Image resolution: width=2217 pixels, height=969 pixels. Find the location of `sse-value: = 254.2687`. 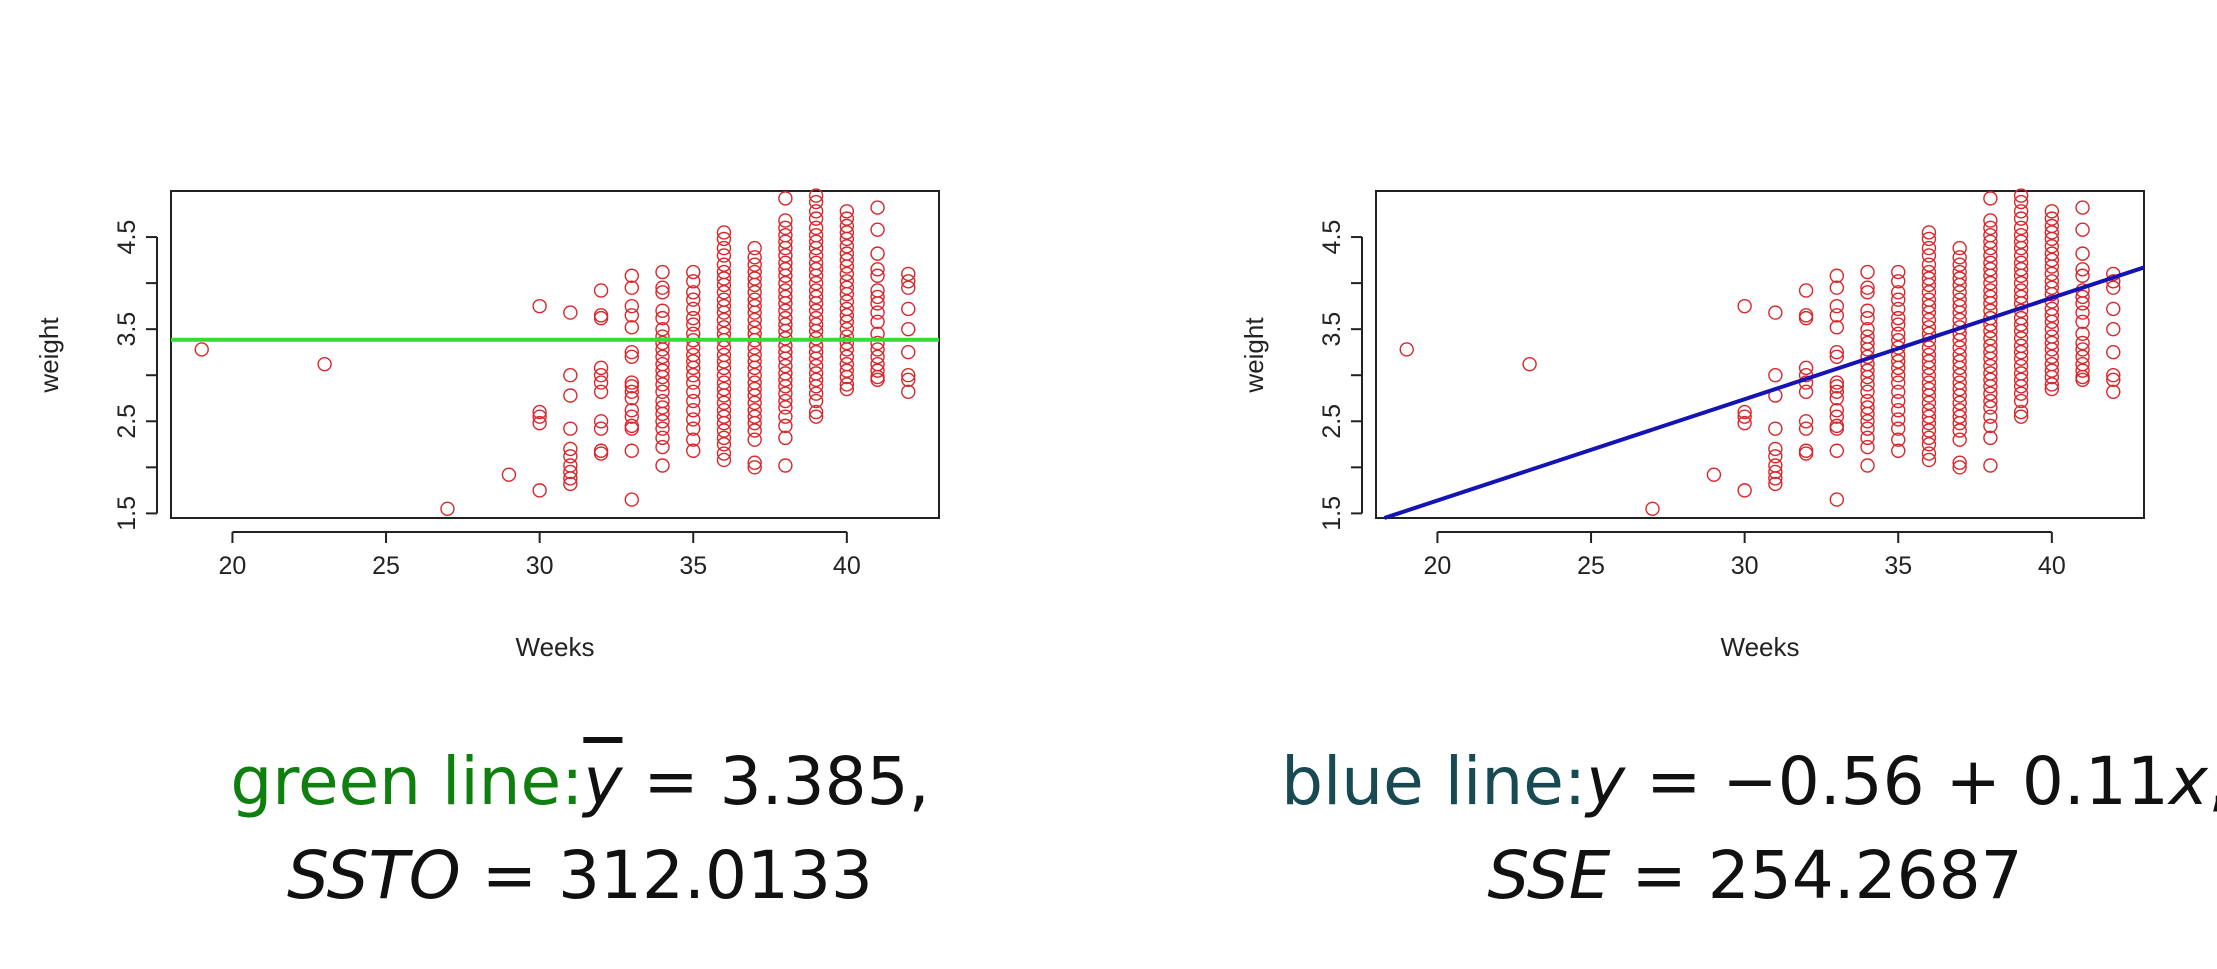

sse-value: = 254.2687 is located at coordinates (1816, 875).